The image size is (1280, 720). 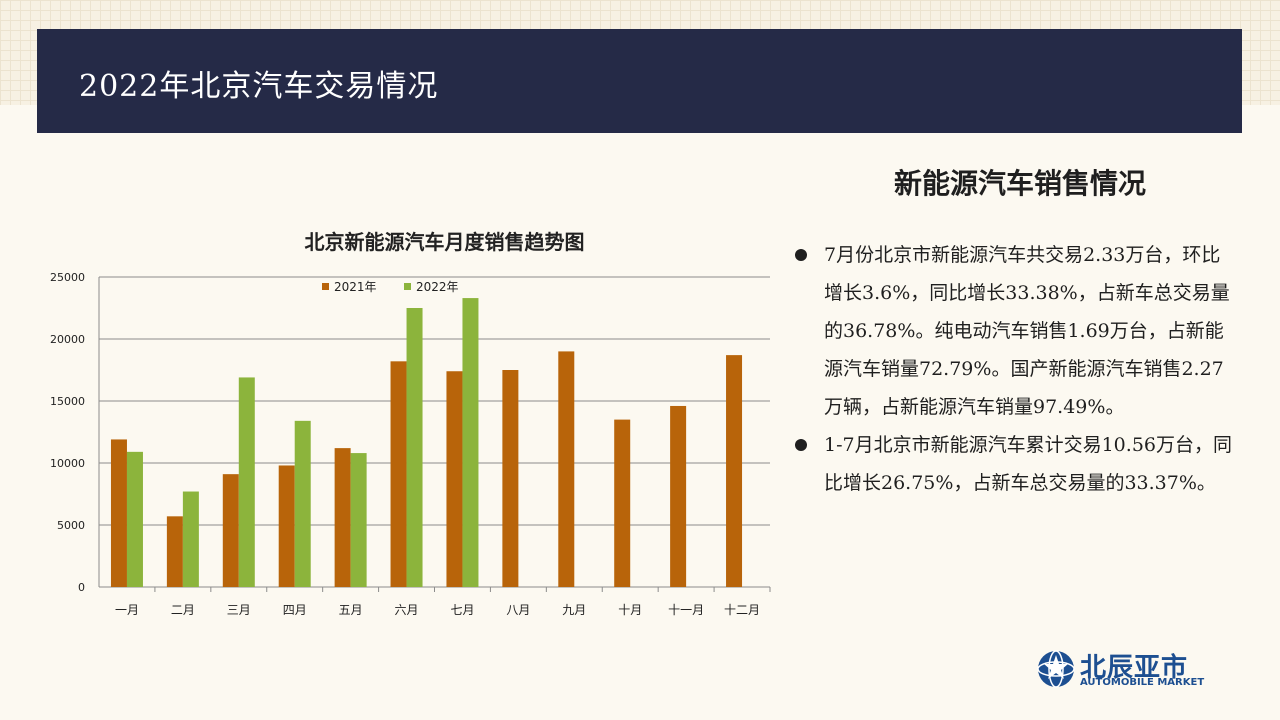 What do you see at coordinates (510, 478) in the screenshot?
I see `bar-2021年-八月` at bounding box center [510, 478].